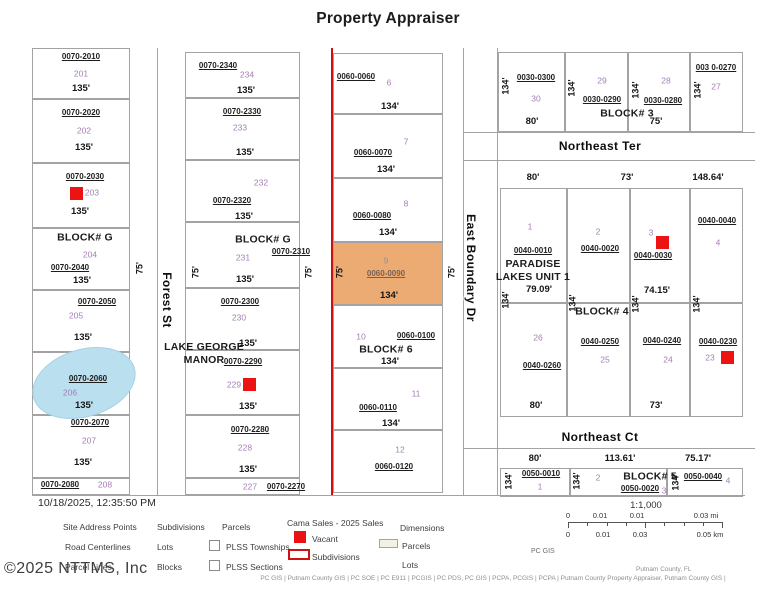 The height and width of the screenshot is (600, 776). I want to click on parcel-id-link: 0050-0010, so click(541, 473).